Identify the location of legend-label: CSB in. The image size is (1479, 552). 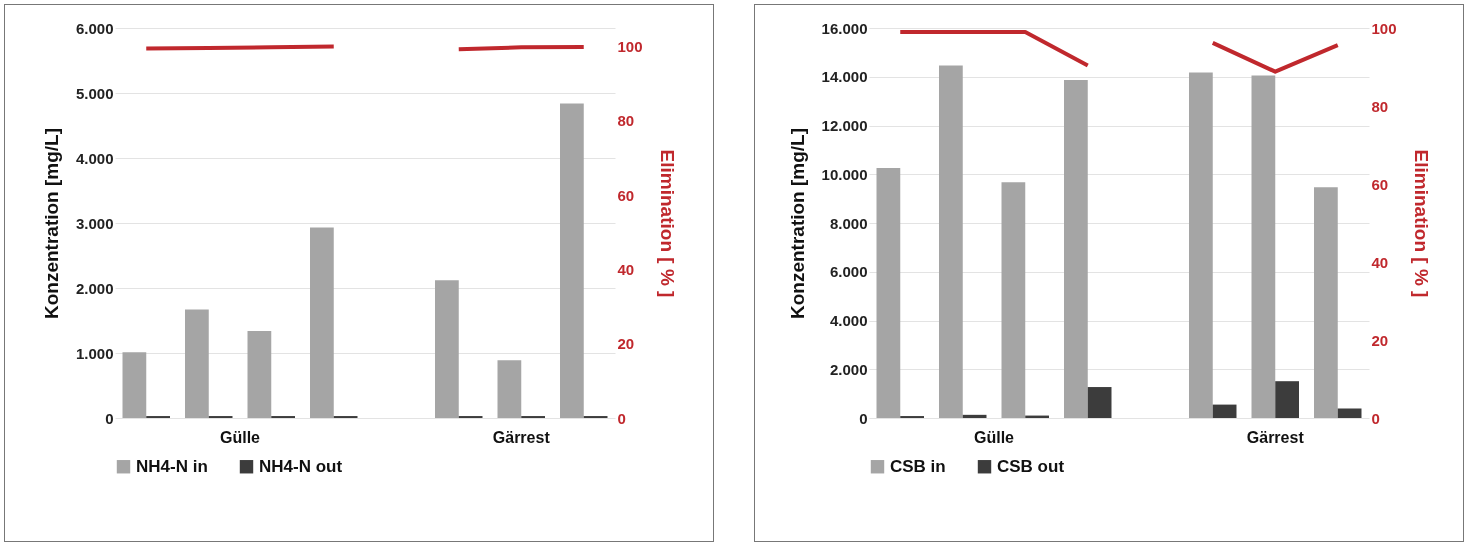
(918, 466).